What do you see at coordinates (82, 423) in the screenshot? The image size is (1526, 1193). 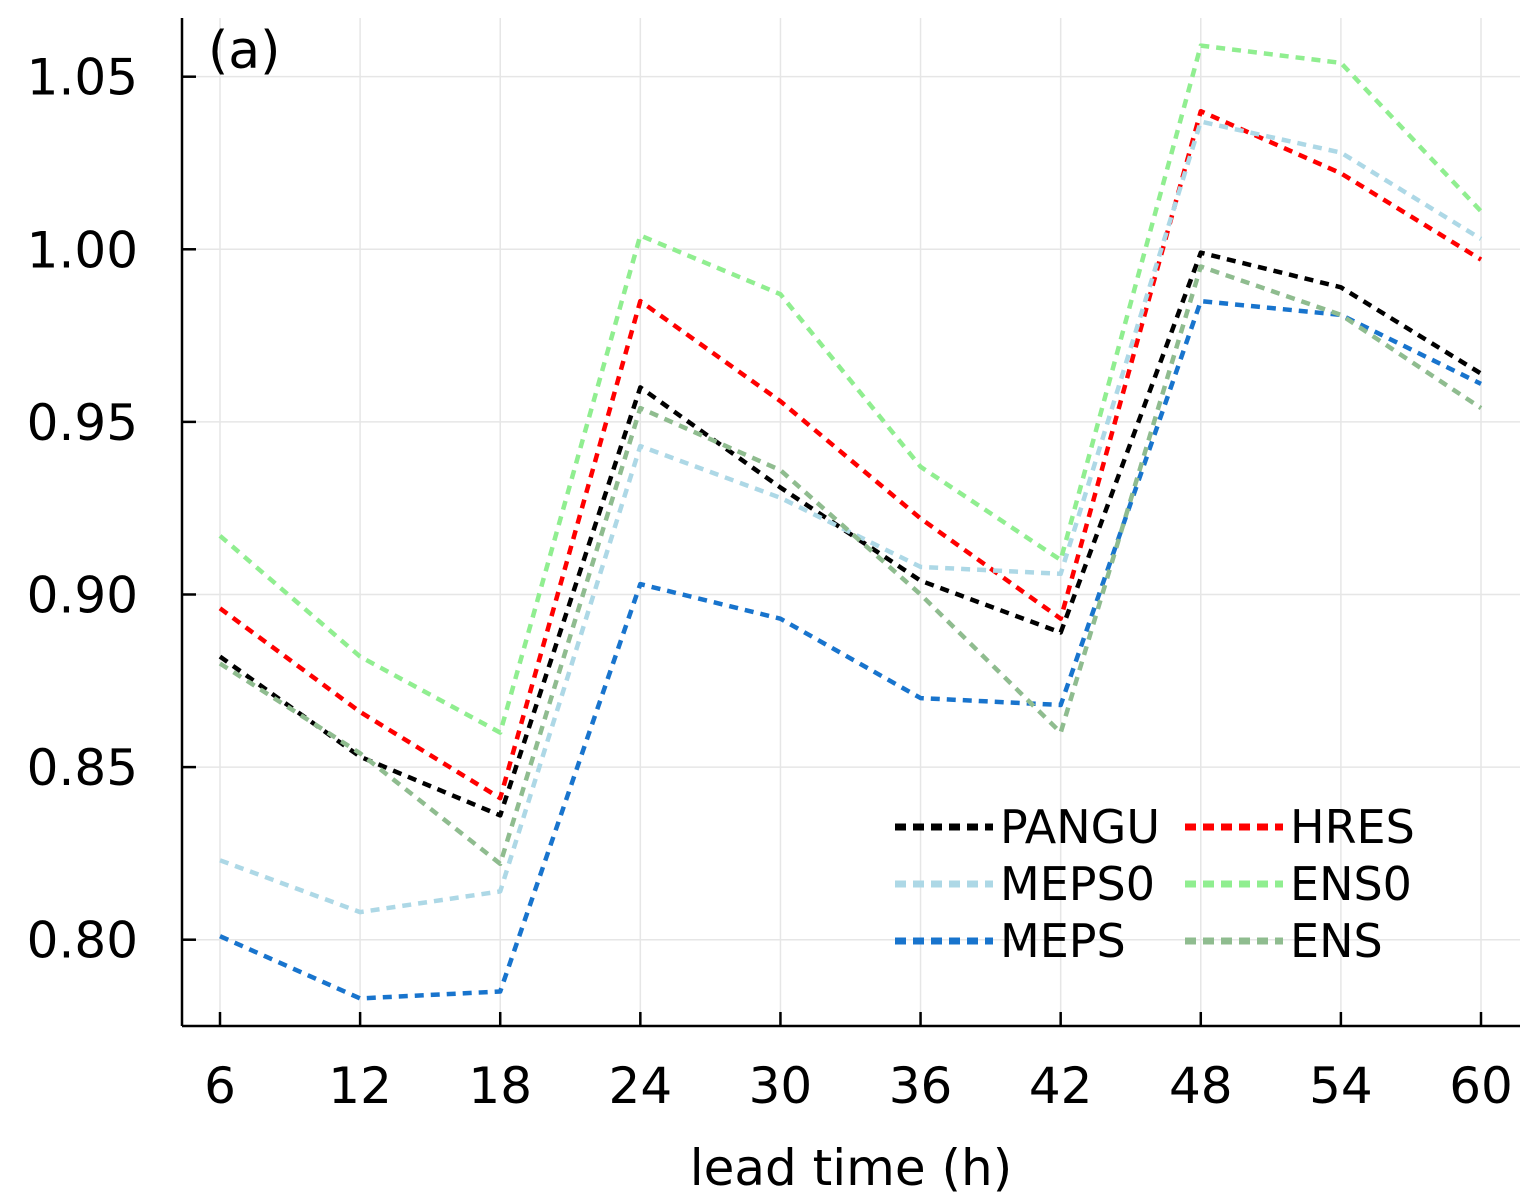 I see `y-tick-label-3: 0.95` at bounding box center [82, 423].